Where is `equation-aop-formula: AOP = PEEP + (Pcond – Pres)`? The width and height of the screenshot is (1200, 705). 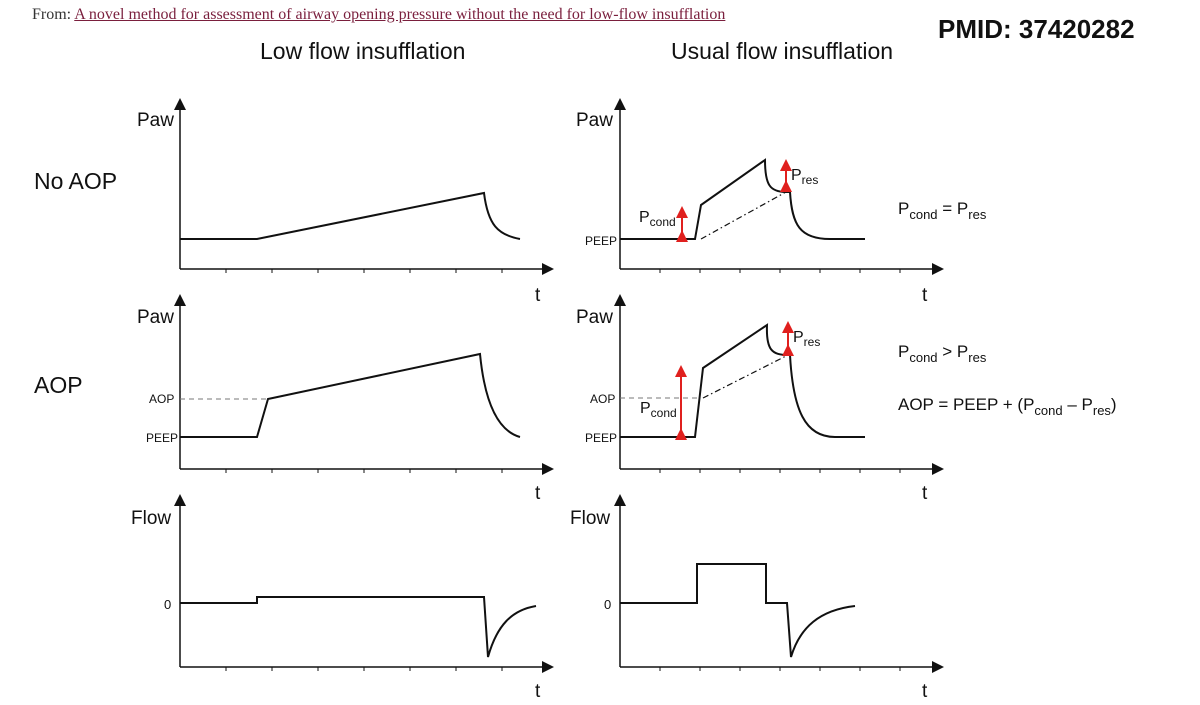 equation-aop-formula: AOP = PEEP + (Pcond – Pres) is located at coordinates (1007, 406).